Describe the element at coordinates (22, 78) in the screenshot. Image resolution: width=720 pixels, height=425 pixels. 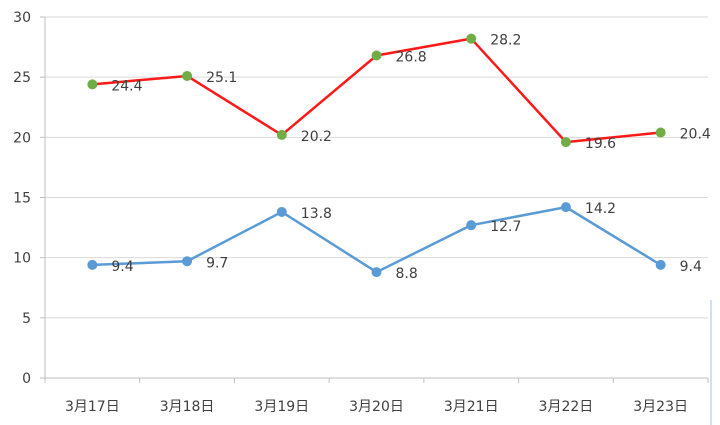
I see `y-tick-label-25: 25` at that location.